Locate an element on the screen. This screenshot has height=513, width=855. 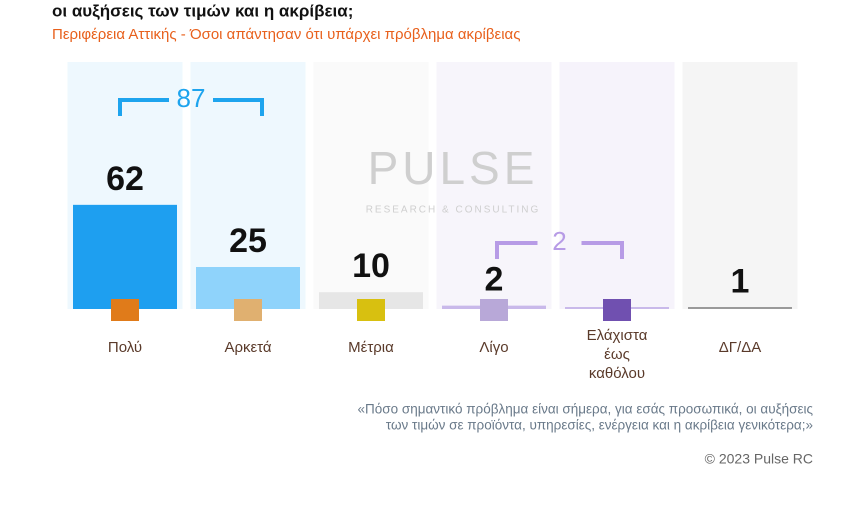
x-tick-label: Πολύ is located at coordinates (125, 347).